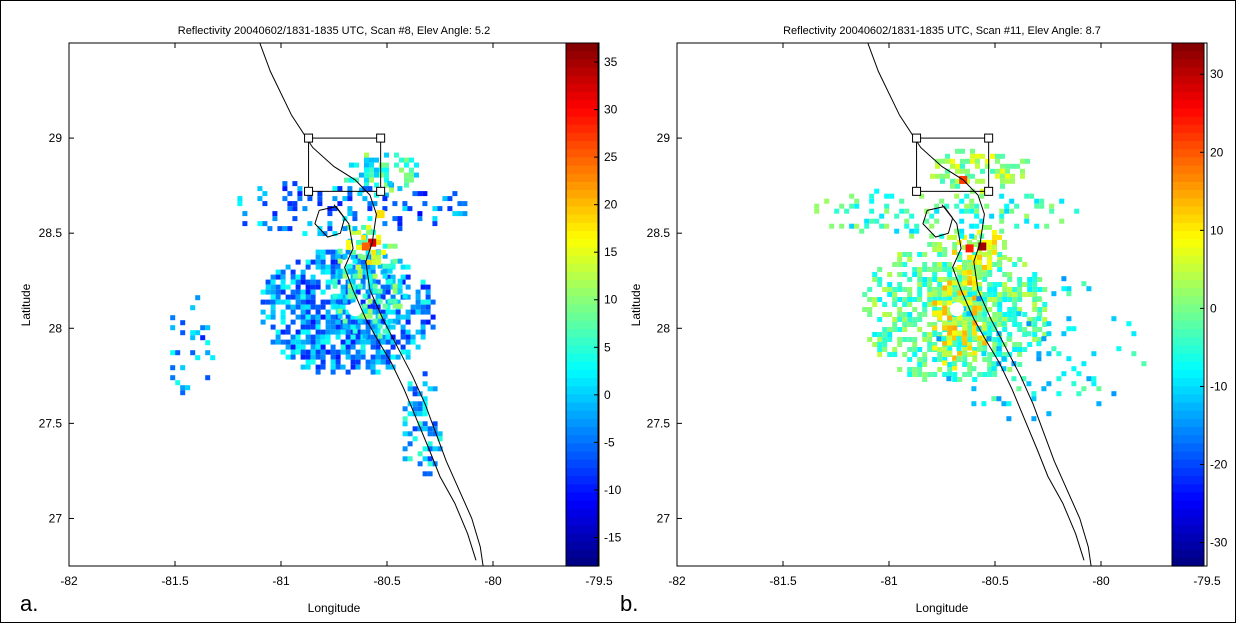 Image resolution: width=1236 pixels, height=623 pixels. Describe the element at coordinates (56, 518) in the screenshot. I see `y-tick-label: 27` at that location.